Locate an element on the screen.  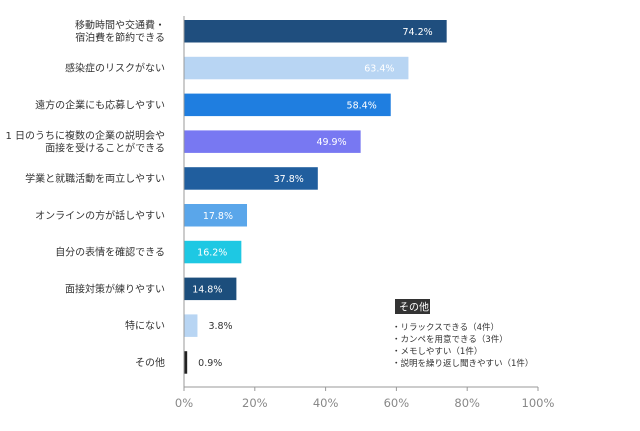
annotation-item: ・カンペを用意できる（3件） is located at coordinates (450, 339).